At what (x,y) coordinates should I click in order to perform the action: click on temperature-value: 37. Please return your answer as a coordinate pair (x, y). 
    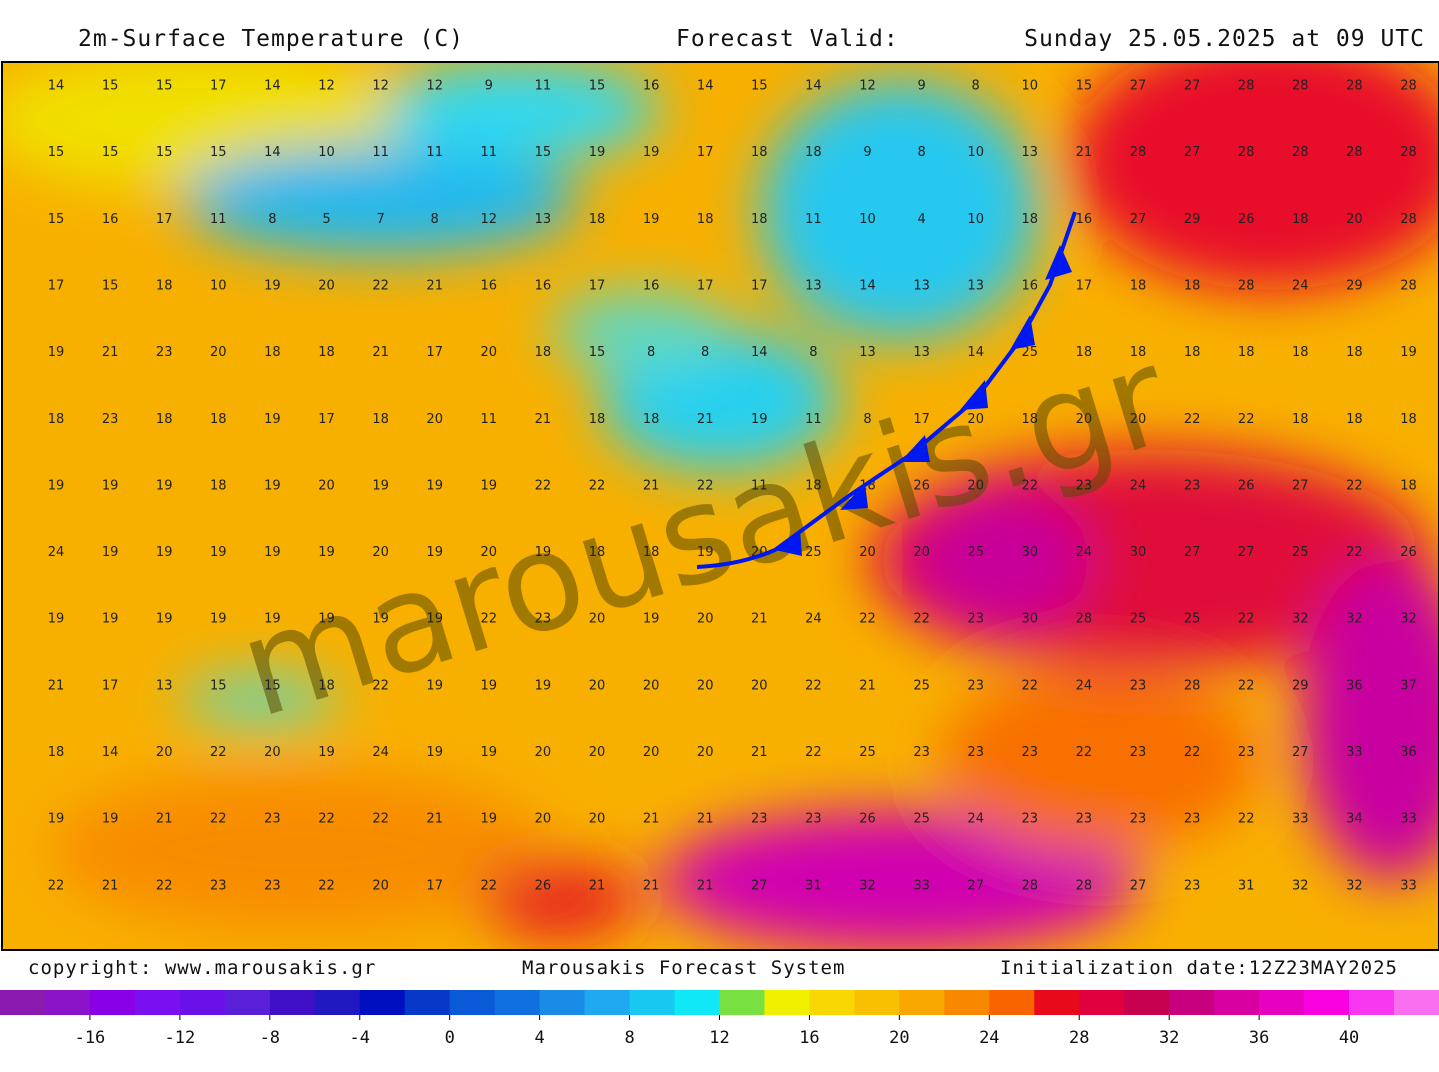
    Looking at the image, I should click on (1408, 685).